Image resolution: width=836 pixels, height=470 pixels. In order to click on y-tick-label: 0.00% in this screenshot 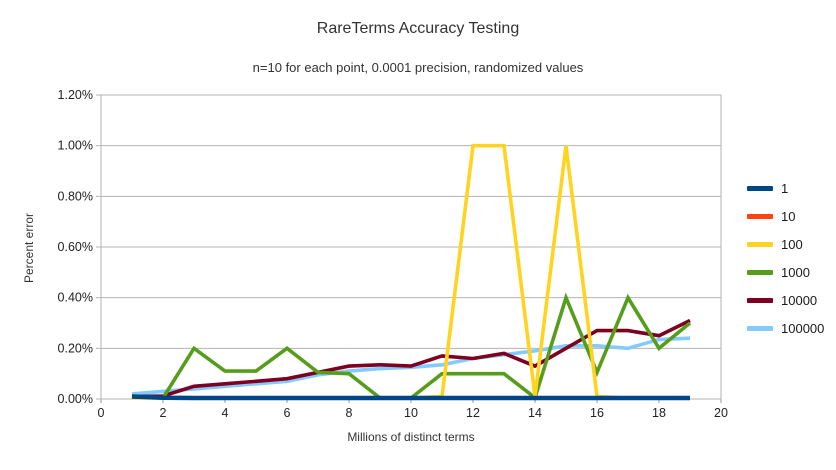, I will do `click(75, 399)`.